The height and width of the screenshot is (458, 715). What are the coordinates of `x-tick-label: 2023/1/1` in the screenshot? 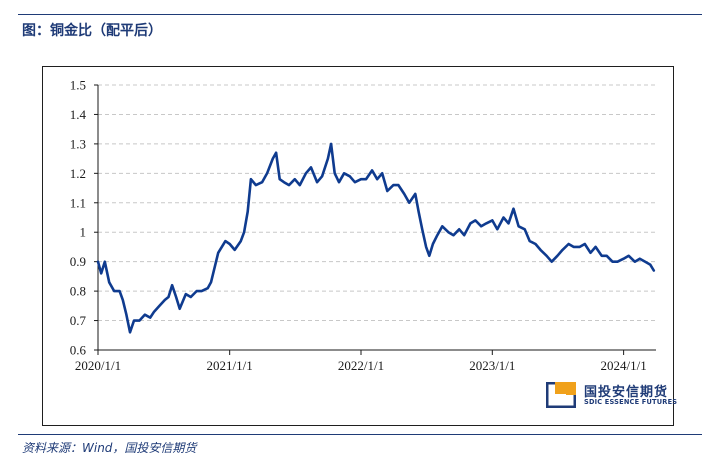 It's located at (492, 365).